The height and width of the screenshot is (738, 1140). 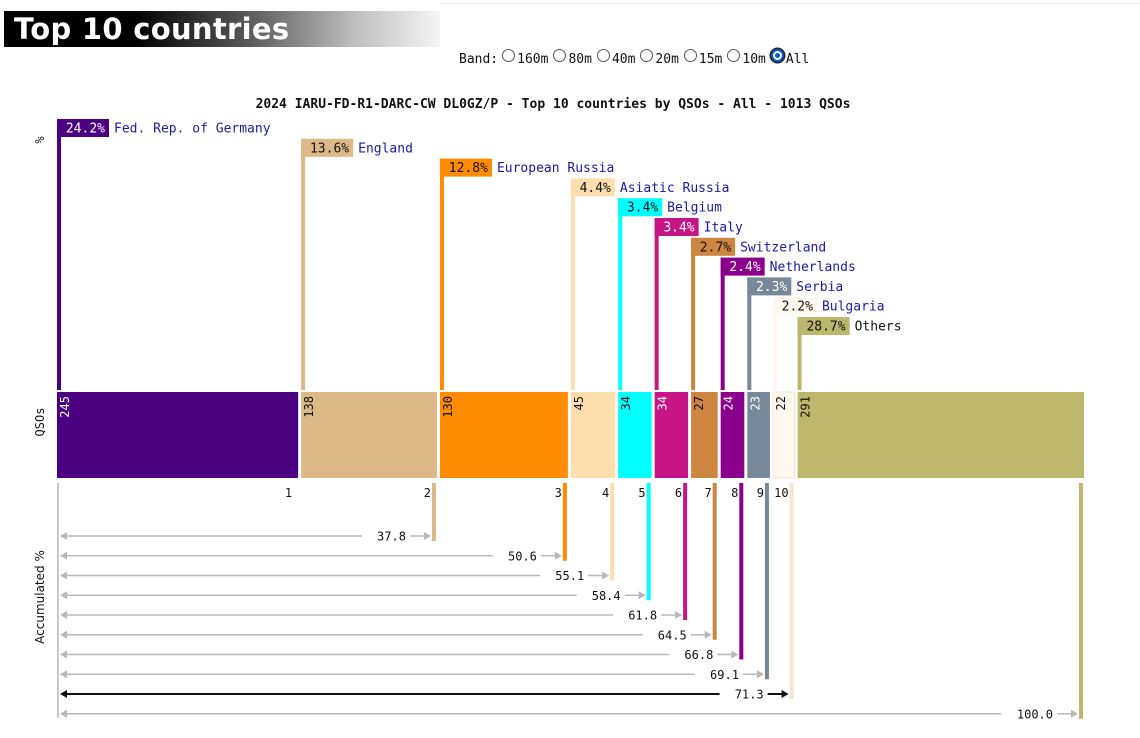 I want to click on country-label: Fed. Rep. of Germany, so click(x=192, y=129).